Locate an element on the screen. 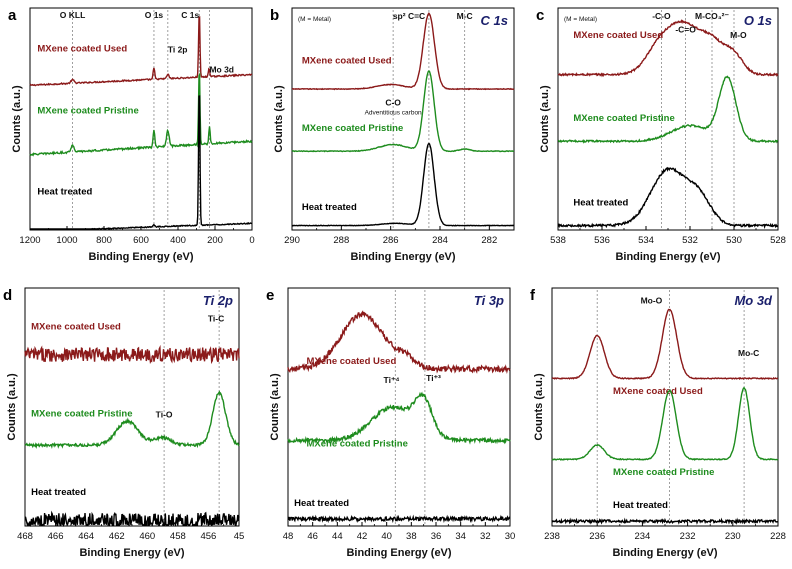  panel-title: C 1s is located at coordinates (494, 20).